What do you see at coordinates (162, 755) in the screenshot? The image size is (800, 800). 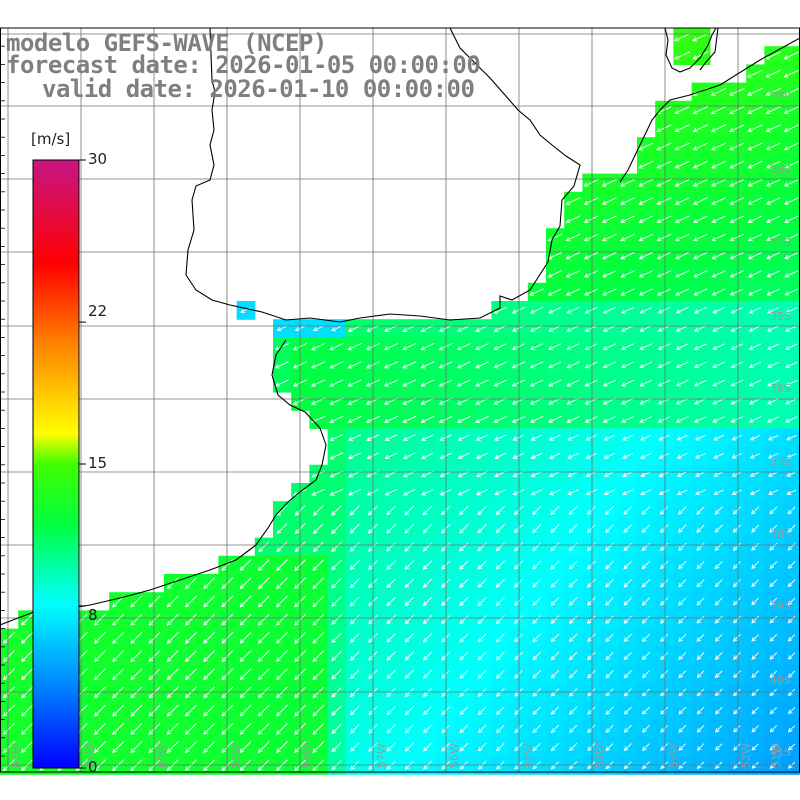 I see `longitude-label: 60W` at bounding box center [162, 755].